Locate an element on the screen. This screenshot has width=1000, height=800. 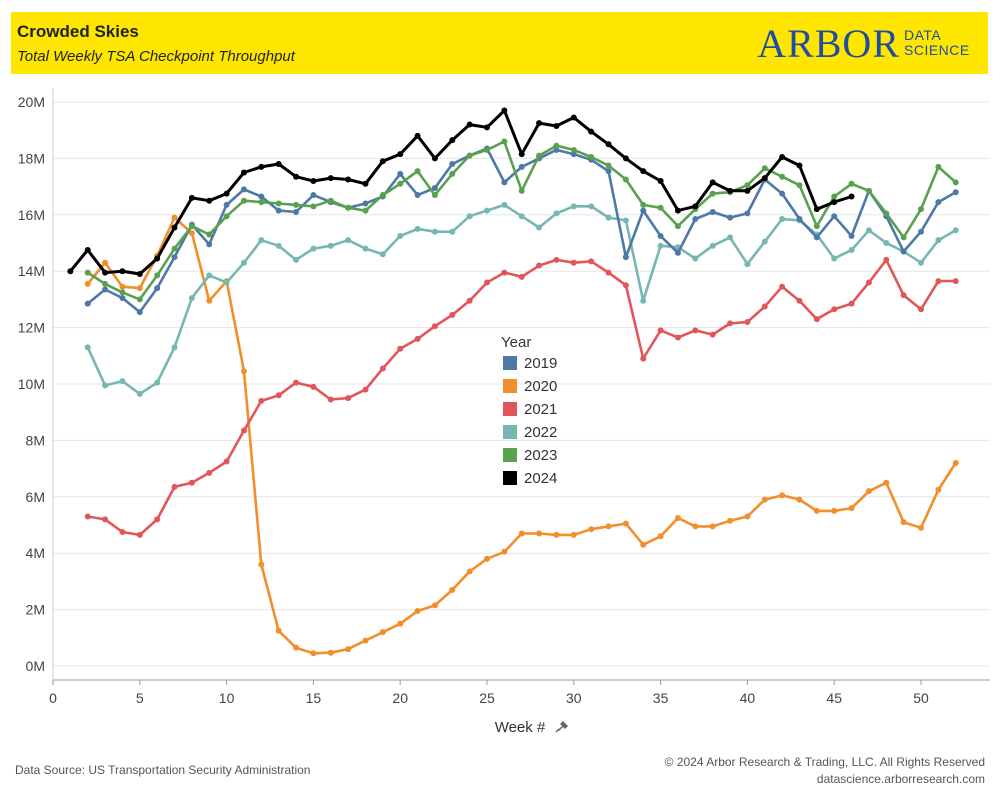
logo-word: ARBOR is located at coordinates (828, 43).